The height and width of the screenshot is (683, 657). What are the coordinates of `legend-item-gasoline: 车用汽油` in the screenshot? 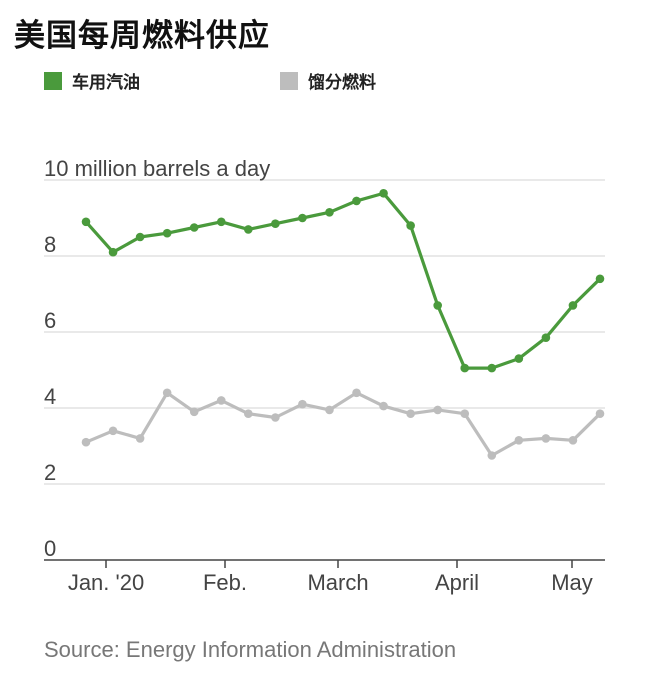 It's located at (92, 80).